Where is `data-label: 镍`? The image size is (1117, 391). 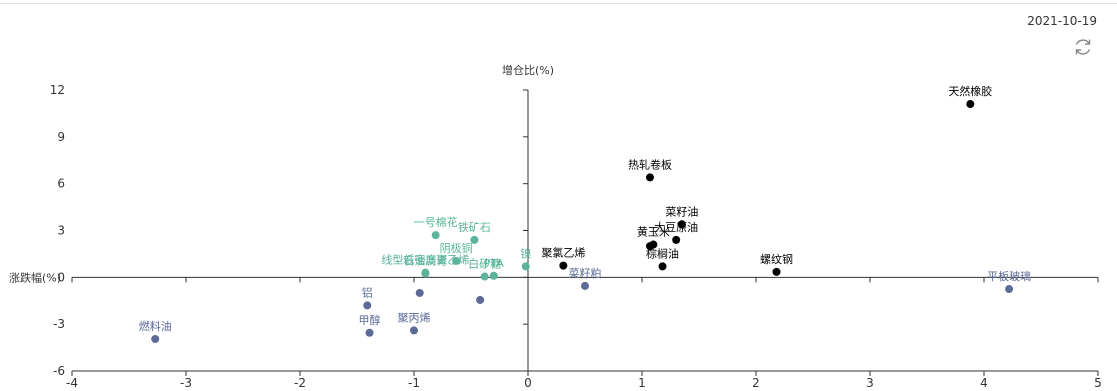
data-label: 镍 is located at coordinates (525, 253).